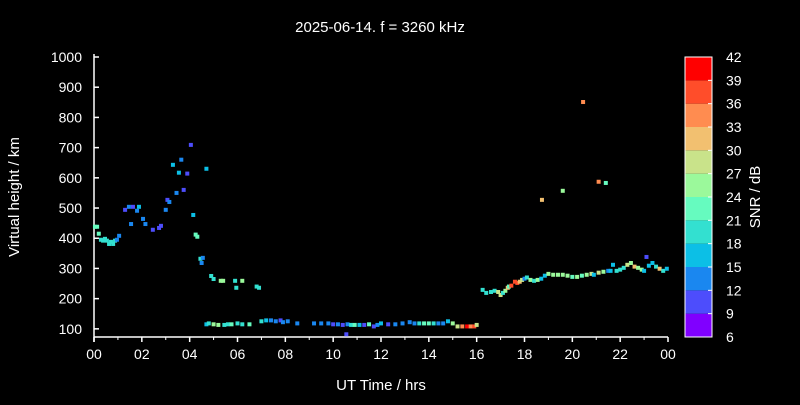 This screenshot has width=800, height=405. What do you see at coordinates (477, 354) in the screenshot?
I see `x-tick-label: 16` at bounding box center [477, 354].